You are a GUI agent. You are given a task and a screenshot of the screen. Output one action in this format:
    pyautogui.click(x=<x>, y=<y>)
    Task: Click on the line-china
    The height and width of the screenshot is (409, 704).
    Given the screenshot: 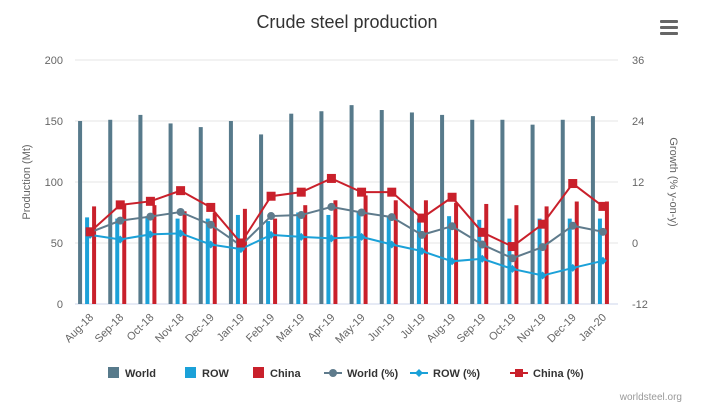 What is the action you would take?
    pyautogui.click(x=346, y=212)
    